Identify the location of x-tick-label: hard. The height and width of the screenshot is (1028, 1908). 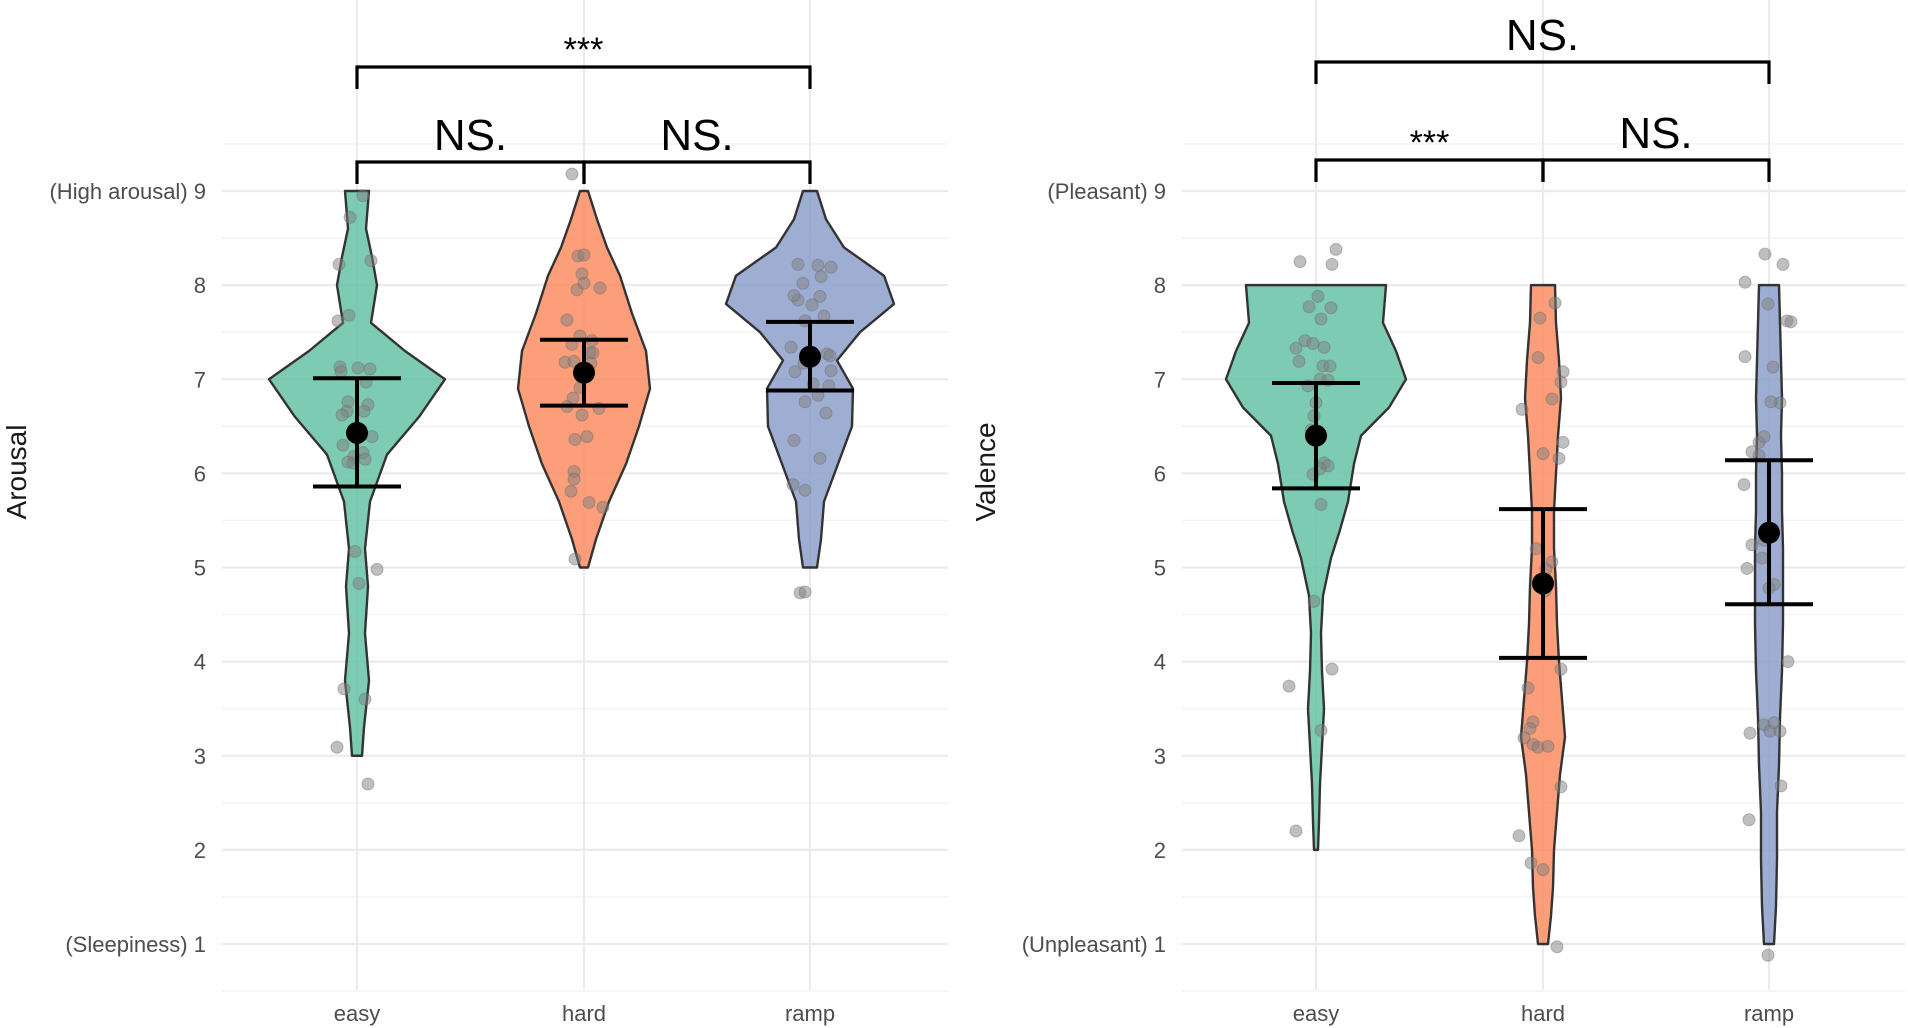
(1543, 1013).